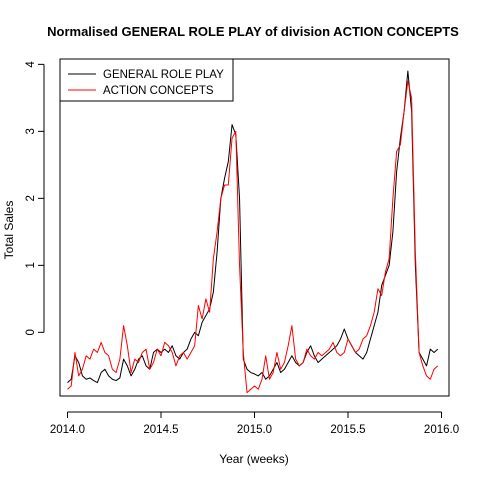 The image size is (480, 480). Describe the element at coordinates (163, 75) in the screenshot. I see `legend-label-general-role-play: GENERAL ROLE PLAY` at that location.